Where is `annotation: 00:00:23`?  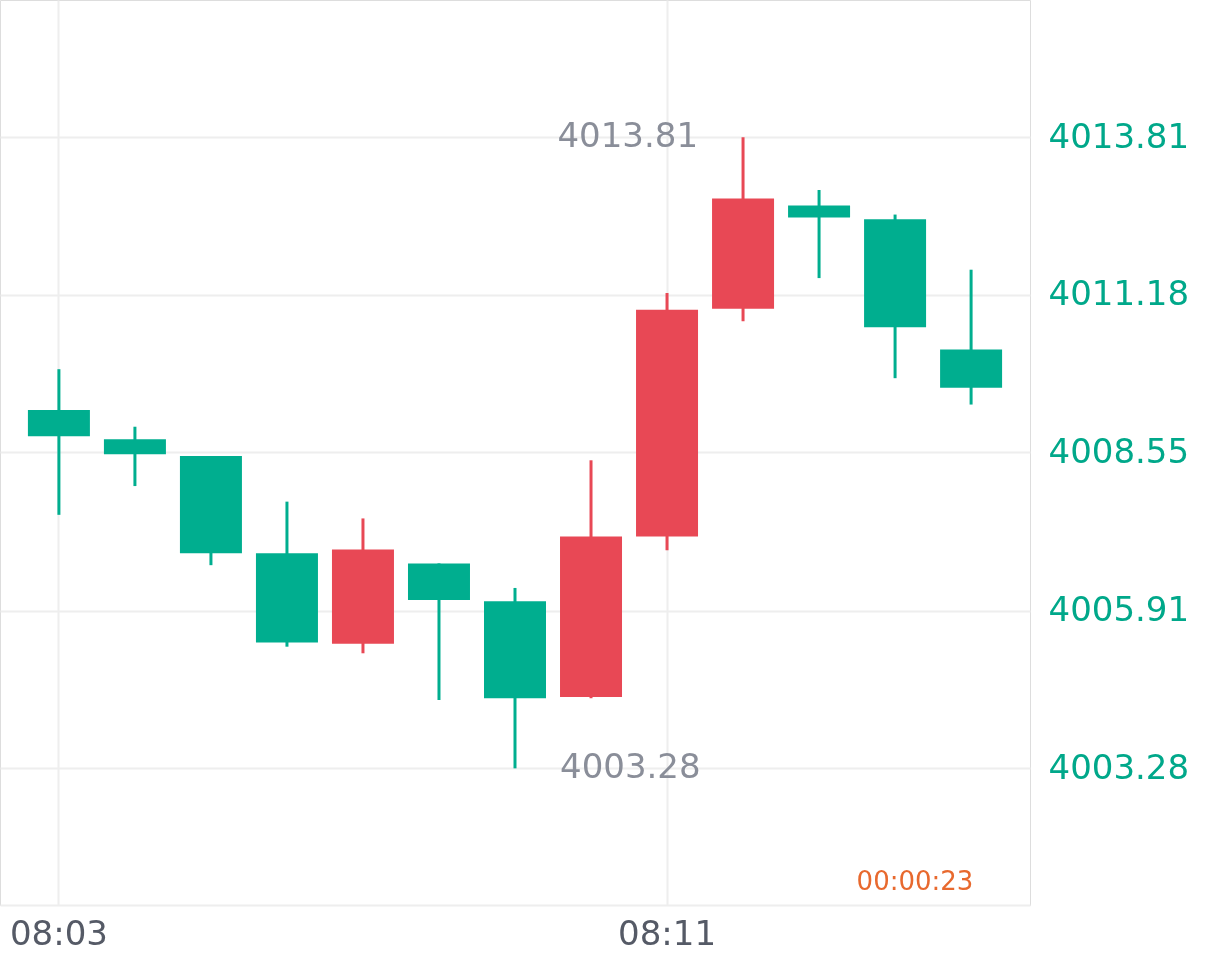 annotation: 00:00:23 is located at coordinates (915, 881).